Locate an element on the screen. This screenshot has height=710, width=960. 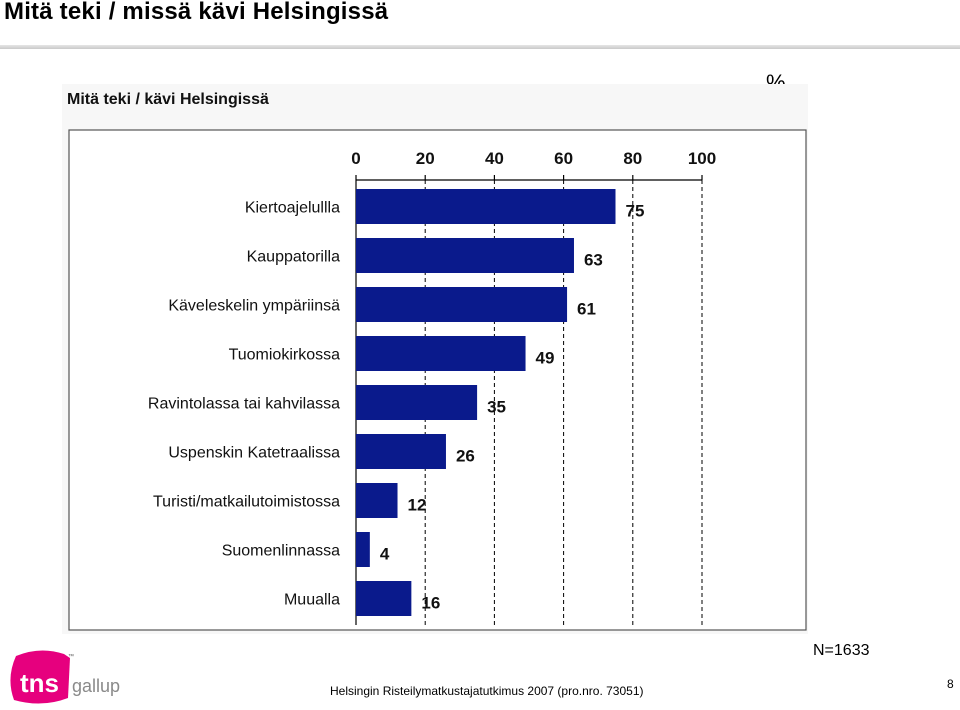
slide-title: Mitä teki / missä kävi Helsingissä is located at coordinates (196, 12).